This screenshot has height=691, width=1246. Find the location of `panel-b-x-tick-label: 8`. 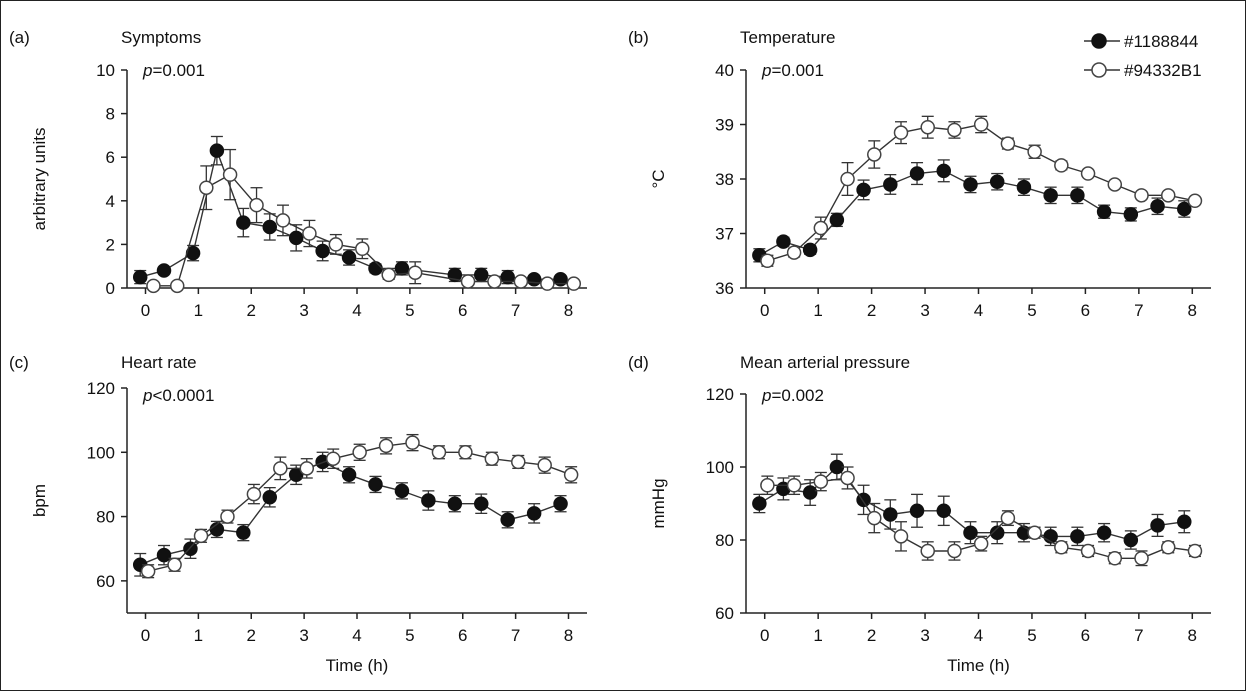

panel-b-x-tick-label: 8 is located at coordinates (1192, 310).